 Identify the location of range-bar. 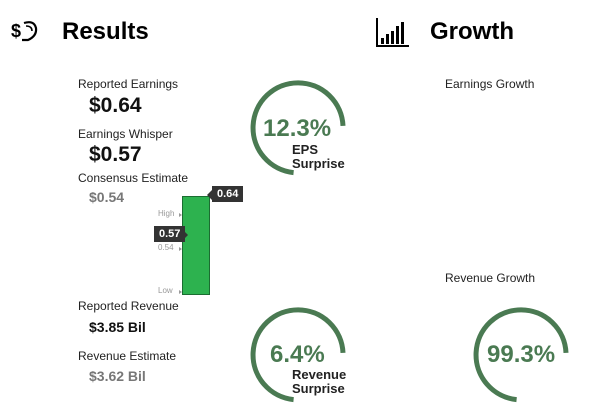
(196, 245).